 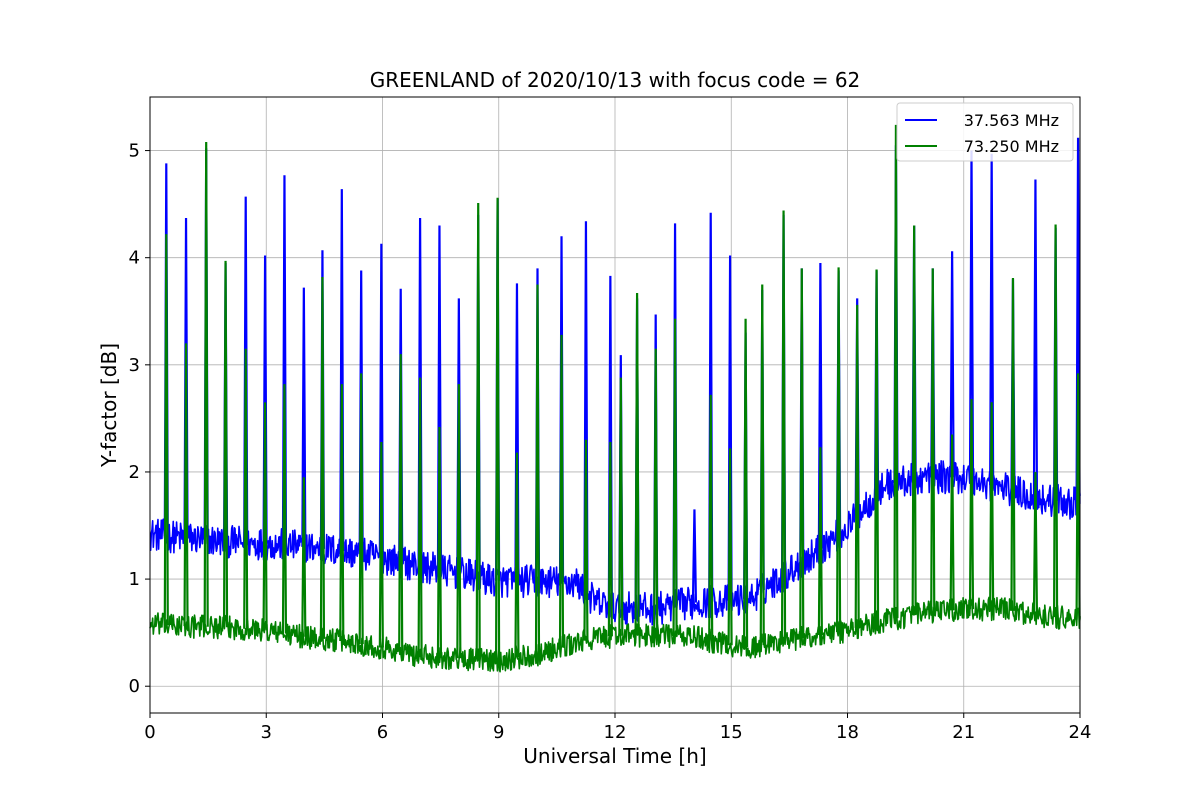 What do you see at coordinates (498, 732) in the screenshot?
I see `x-tick-label: 9` at bounding box center [498, 732].